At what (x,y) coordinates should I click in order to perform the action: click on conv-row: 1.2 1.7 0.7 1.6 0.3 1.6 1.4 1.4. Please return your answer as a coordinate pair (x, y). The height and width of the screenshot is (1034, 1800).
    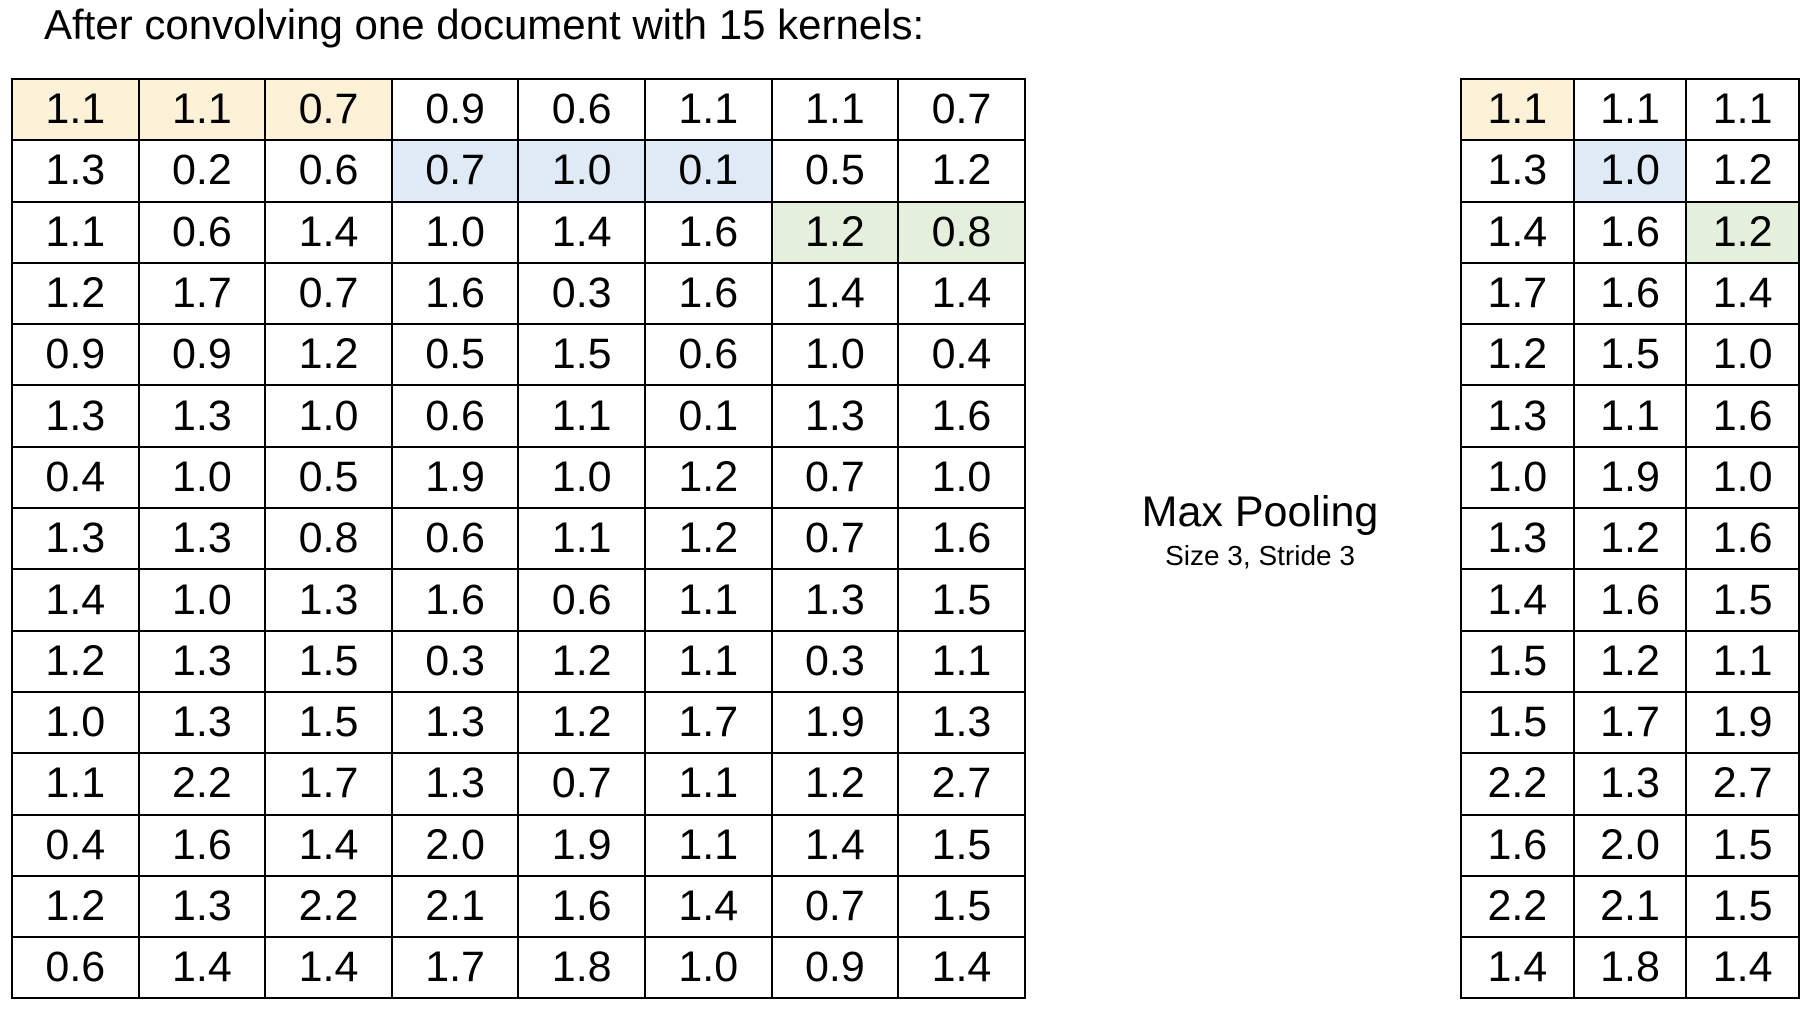
    Looking at the image, I should click on (518, 293).